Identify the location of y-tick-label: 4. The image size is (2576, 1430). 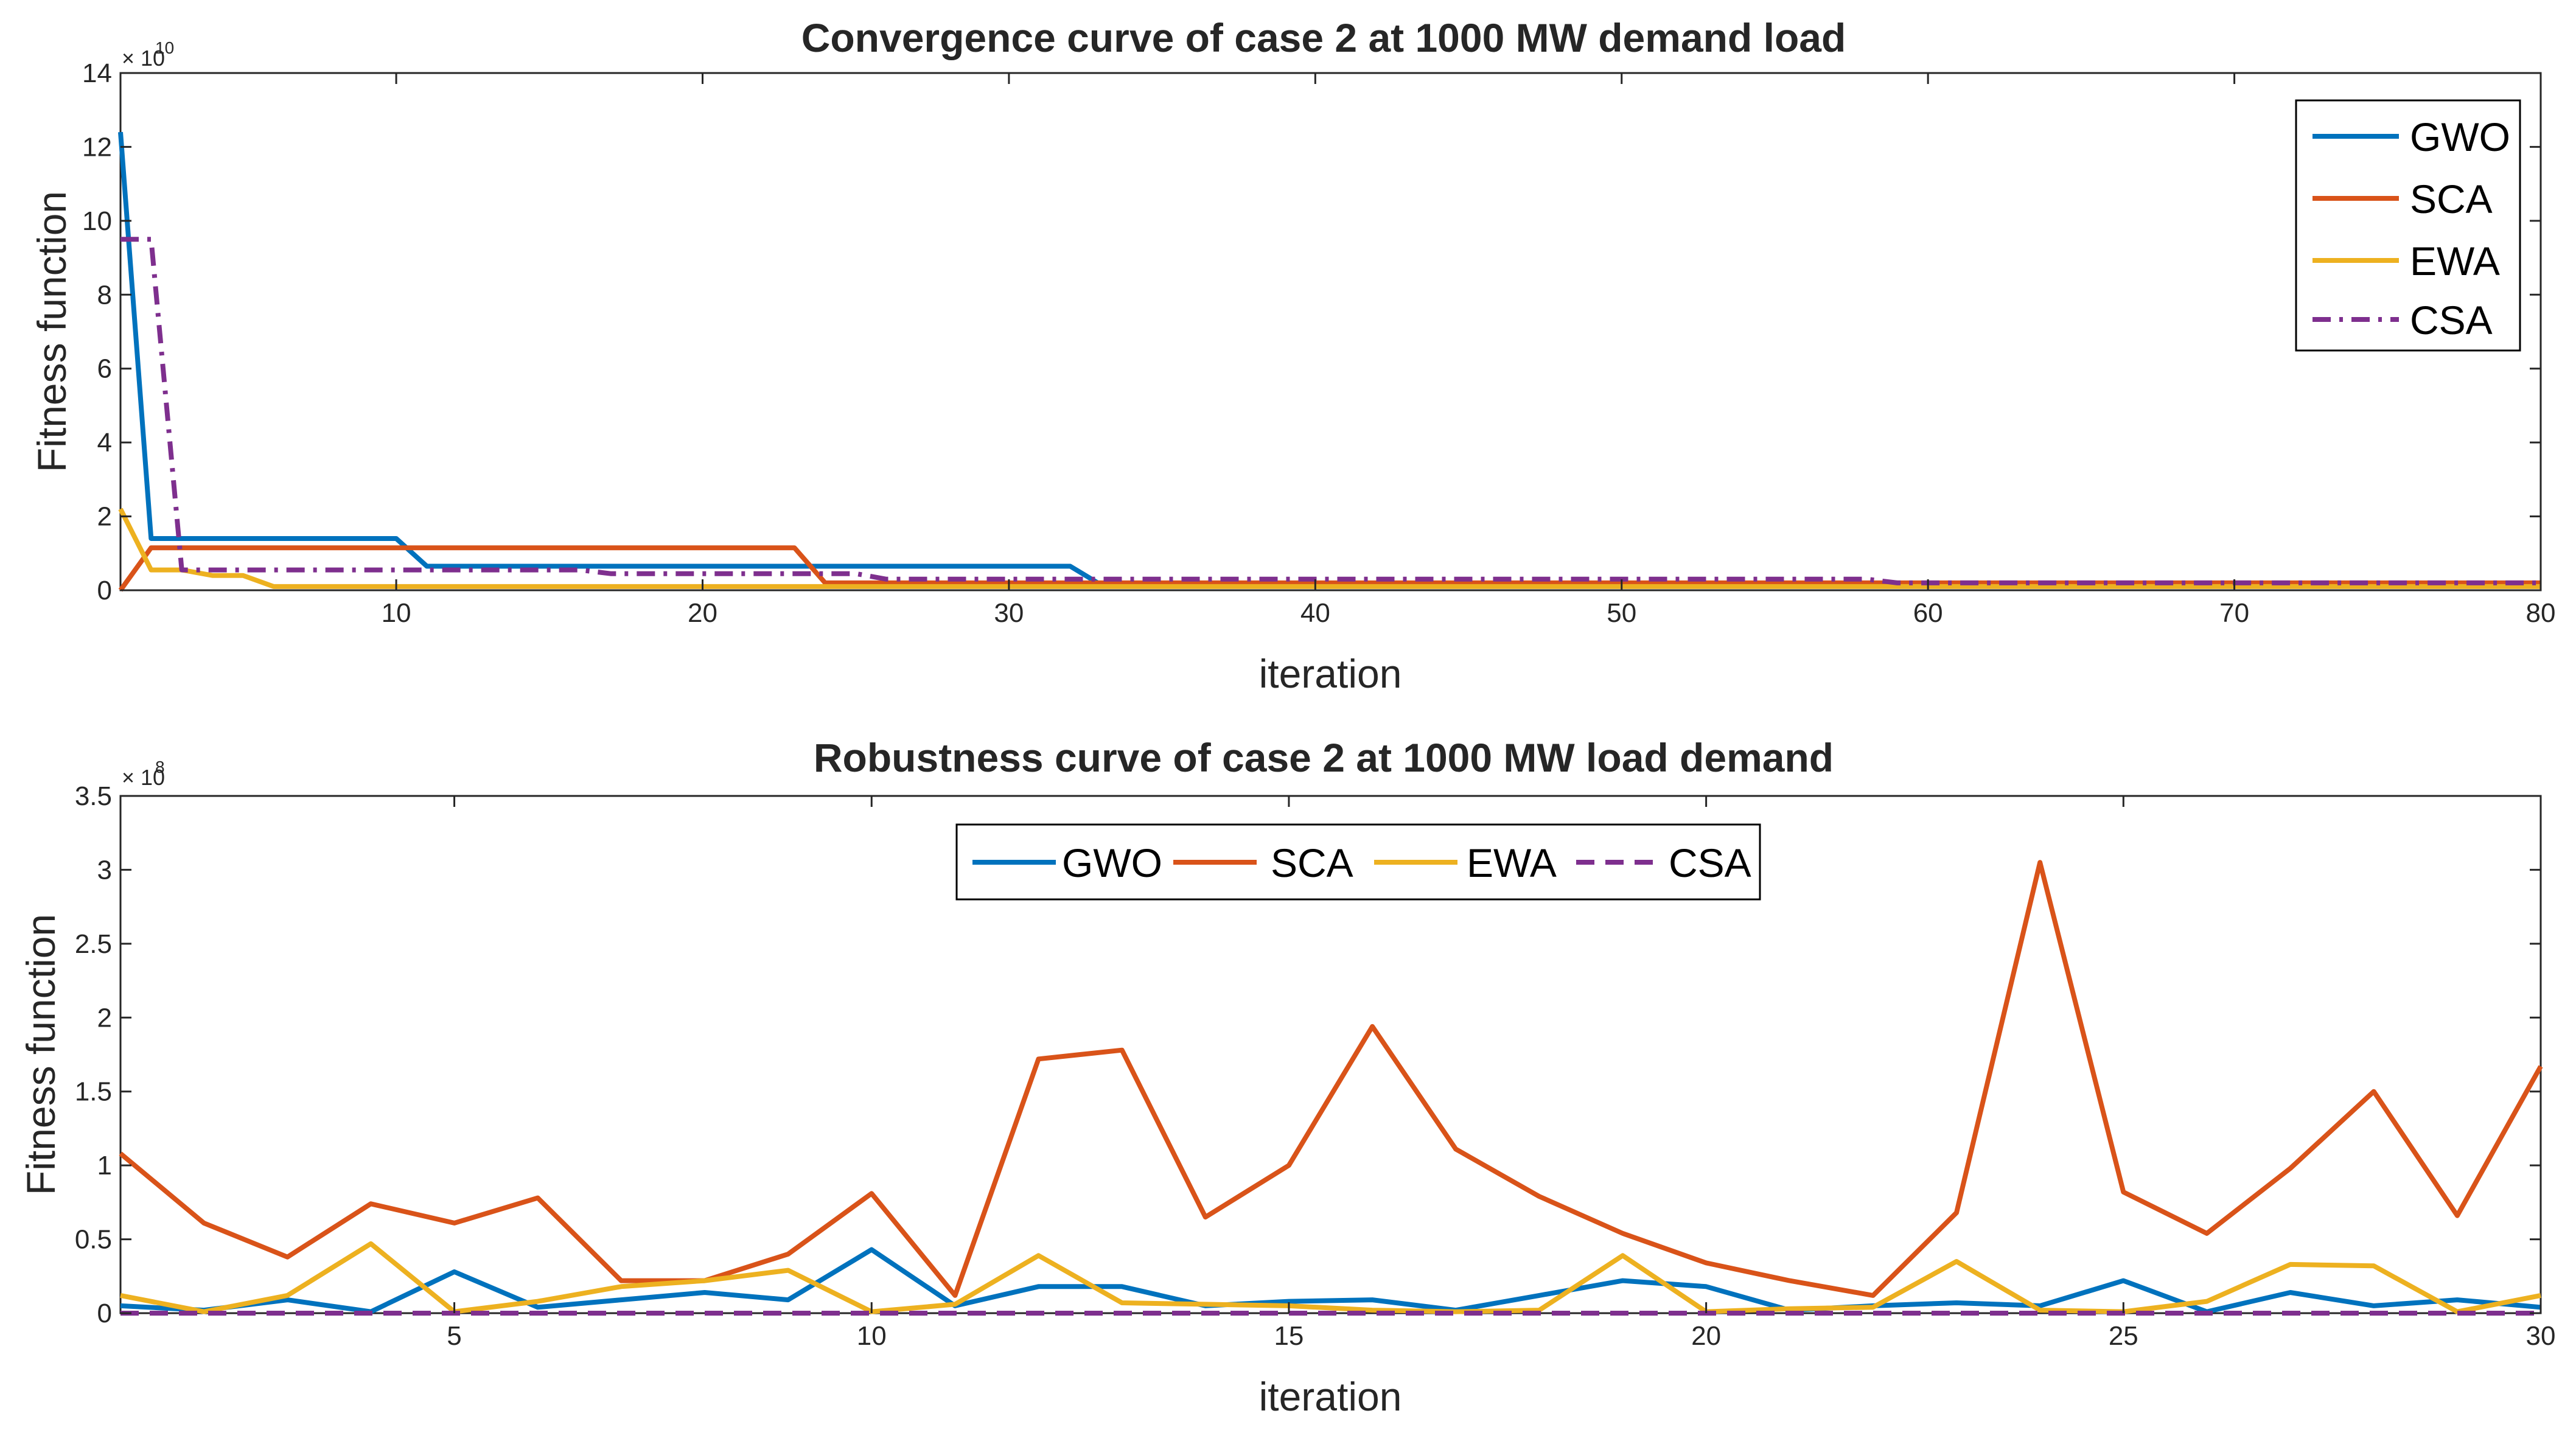
(104, 443).